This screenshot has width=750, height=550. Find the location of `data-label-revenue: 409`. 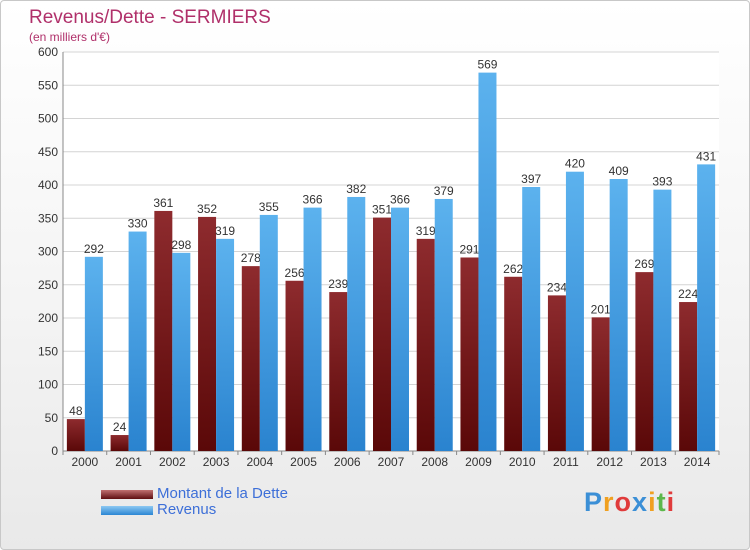

data-label-revenue: 409 is located at coordinates (619, 171).